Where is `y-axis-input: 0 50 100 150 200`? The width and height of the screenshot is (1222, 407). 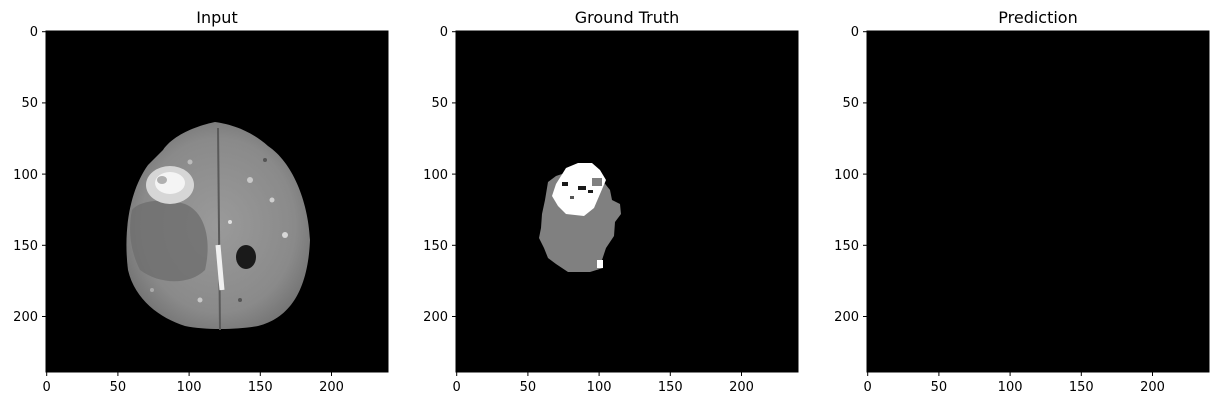
y-axis-input: 0 50 100 150 200 is located at coordinates (29, 175).